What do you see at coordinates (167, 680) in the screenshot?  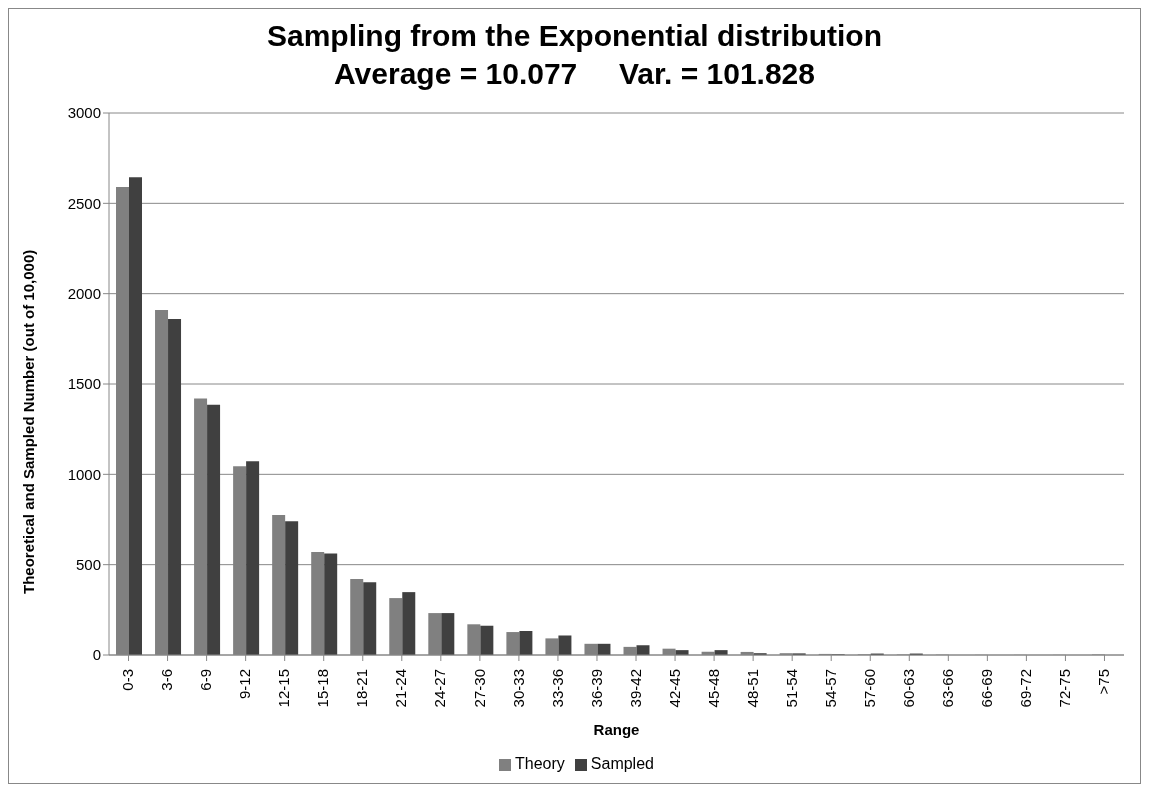 I see `x-tick-label: 3-6` at bounding box center [167, 680].